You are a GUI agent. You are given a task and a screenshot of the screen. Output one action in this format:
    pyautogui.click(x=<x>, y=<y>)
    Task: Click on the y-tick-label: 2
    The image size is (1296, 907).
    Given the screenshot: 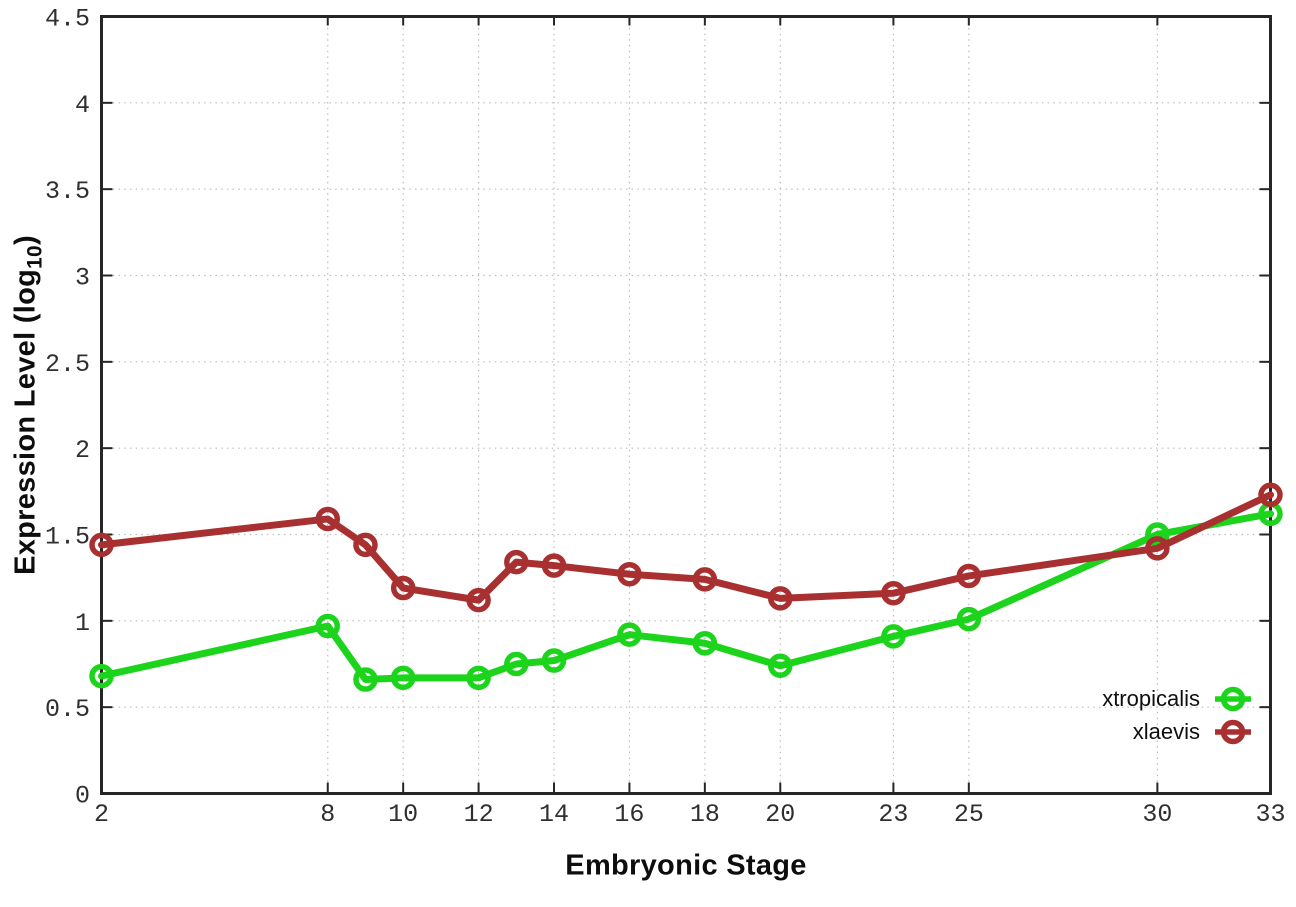 What is the action you would take?
    pyautogui.click(x=82, y=450)
    